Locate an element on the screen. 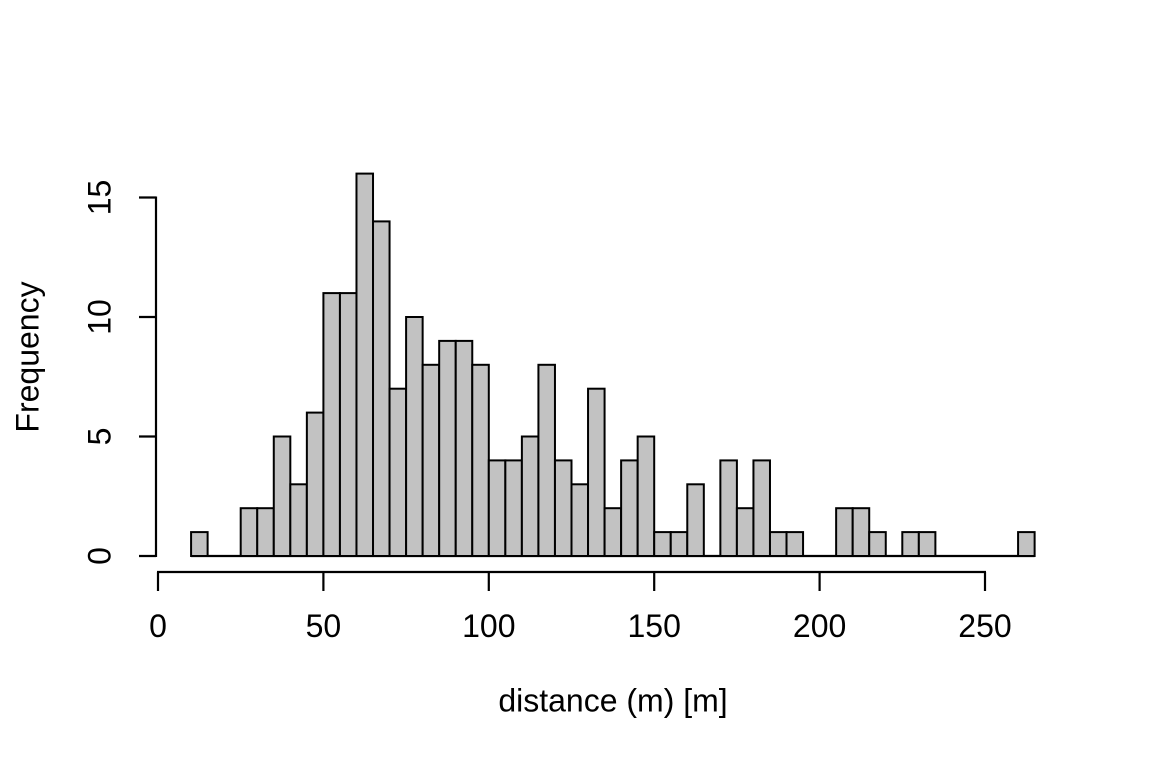 The height and width of the screenshot is (768, 1152). y-tick-label: 5 is located at coordinates (100, 437).